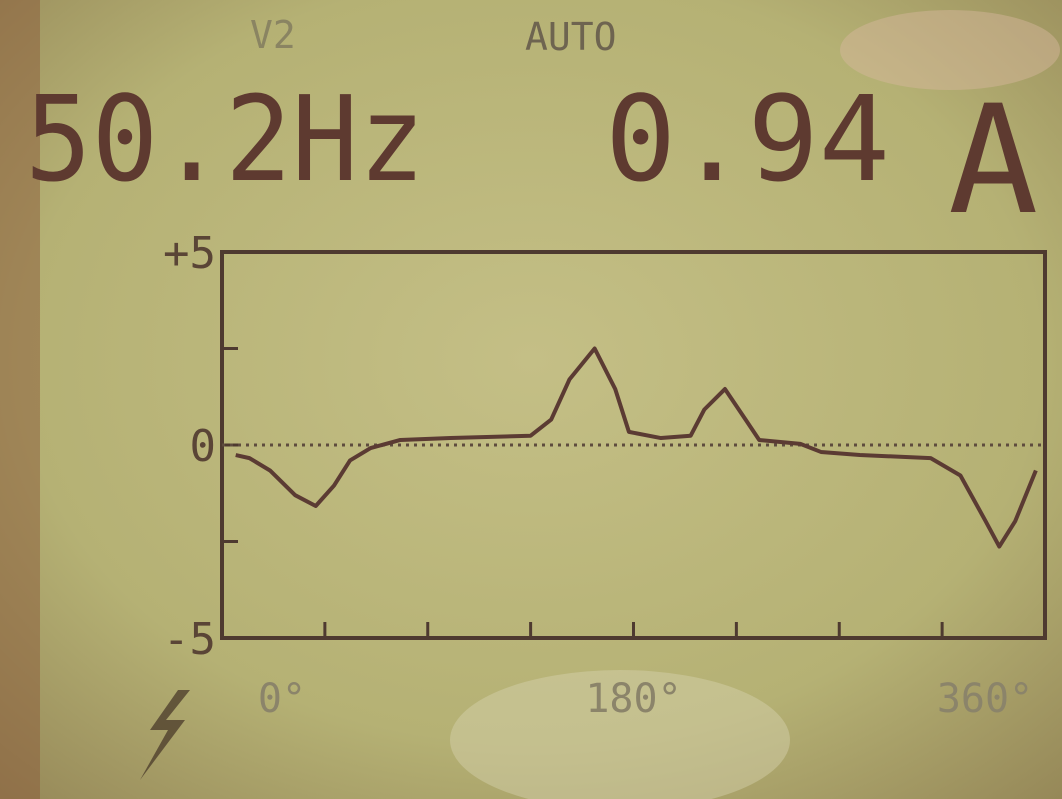 This screenshot has width=1062, height=799. Describe the element at coordinates (571, 37) in the screenshot. I see `mode-label: AUTO` at that location.